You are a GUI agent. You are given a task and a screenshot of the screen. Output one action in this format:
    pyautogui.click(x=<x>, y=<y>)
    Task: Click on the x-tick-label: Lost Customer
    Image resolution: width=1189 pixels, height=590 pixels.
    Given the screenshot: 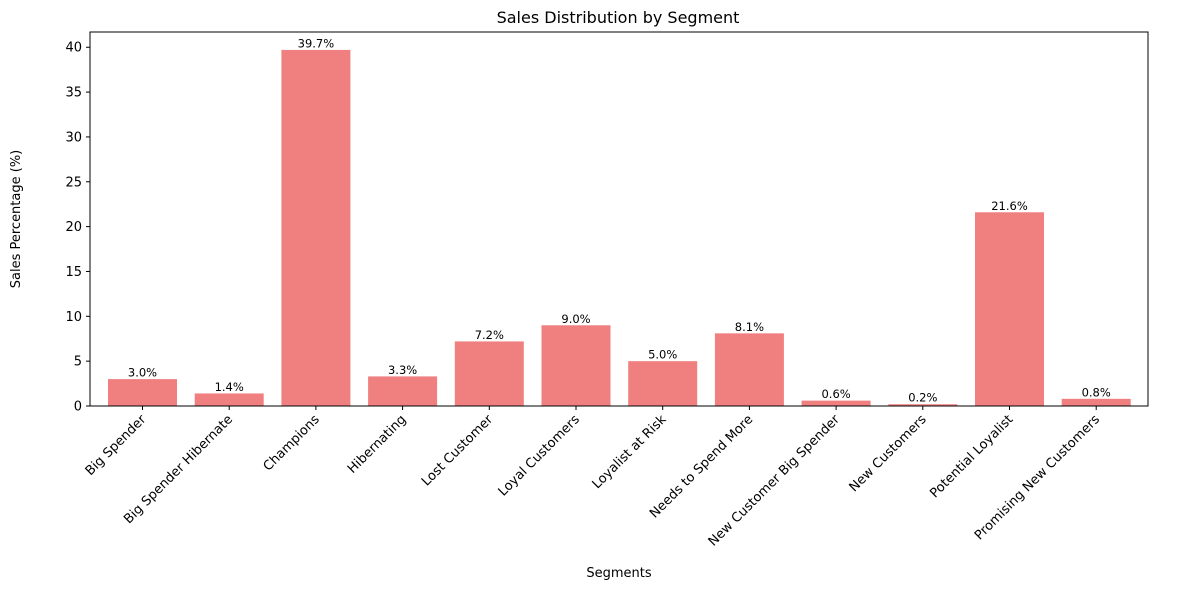 What is the action you would take?
    pyautogui.click(x=458, y=451)
    